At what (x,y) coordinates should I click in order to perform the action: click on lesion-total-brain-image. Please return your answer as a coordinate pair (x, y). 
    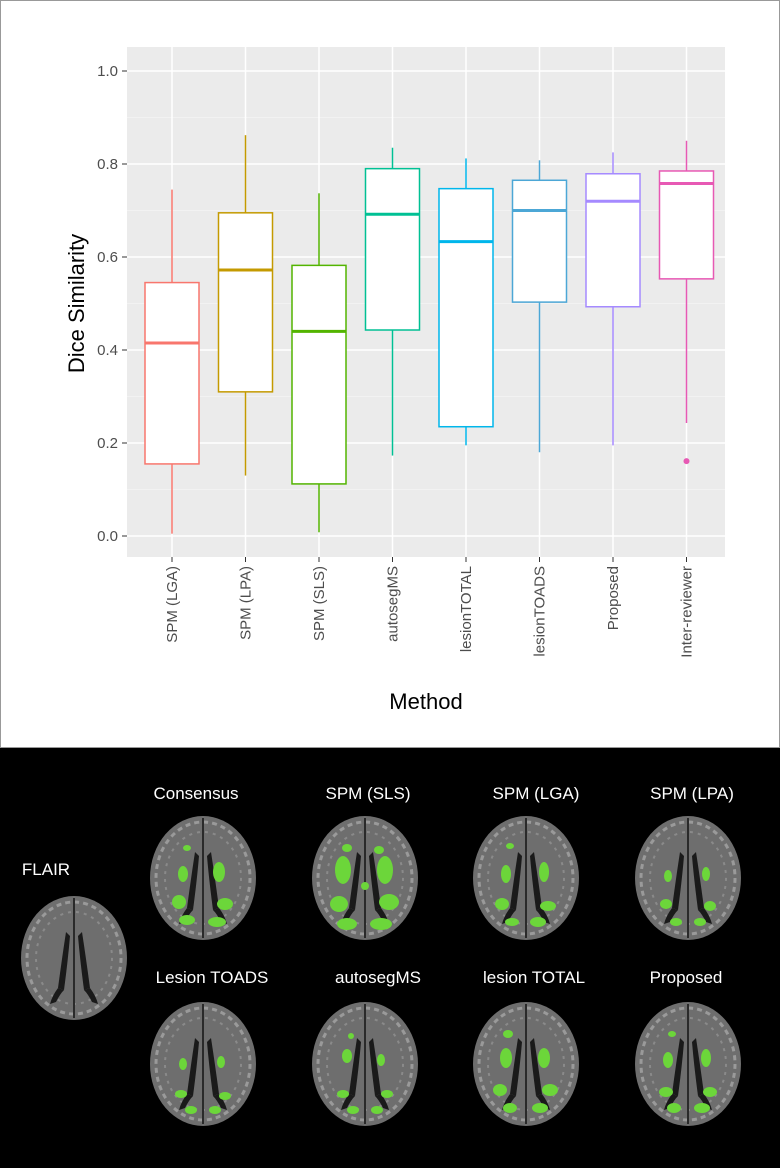
    Looking at the image, I should click on (526, 1063).